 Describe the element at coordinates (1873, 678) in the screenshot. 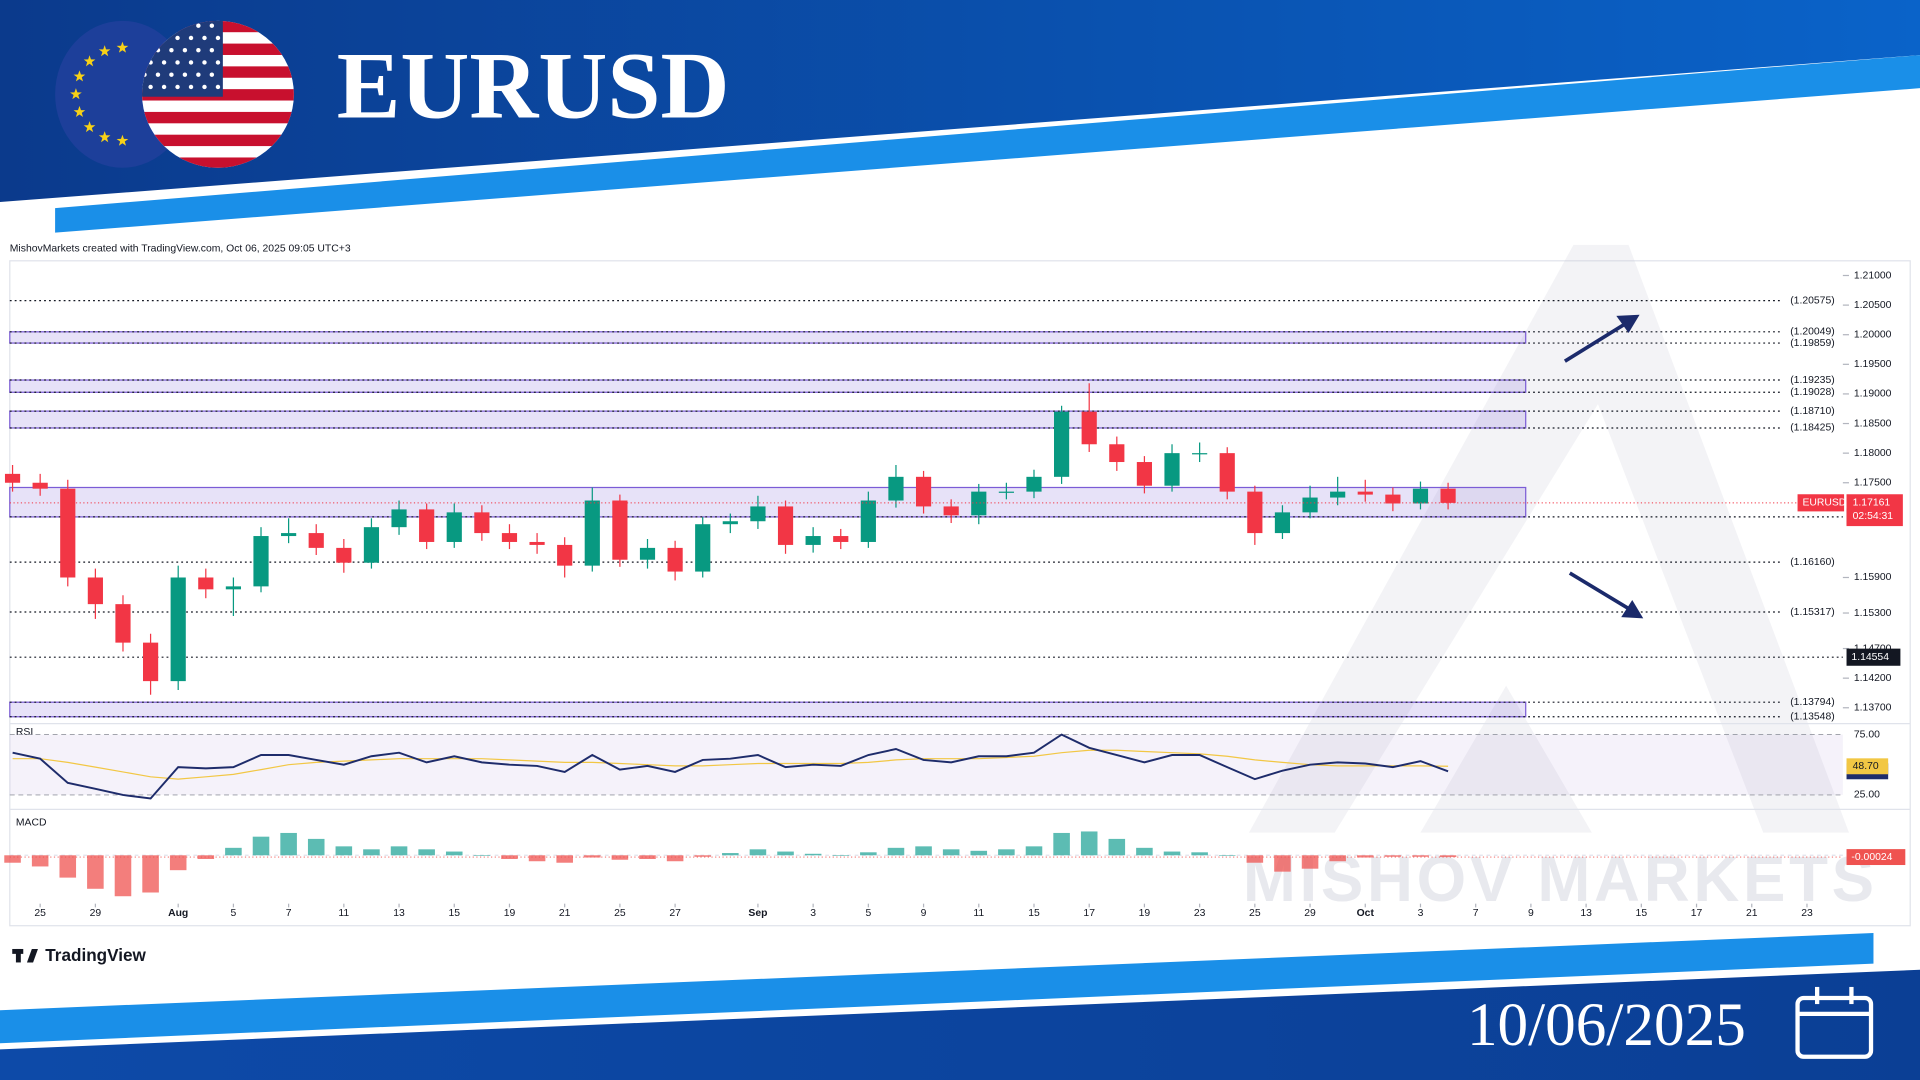

I see `y-tick-label: 1.14200` at that location.